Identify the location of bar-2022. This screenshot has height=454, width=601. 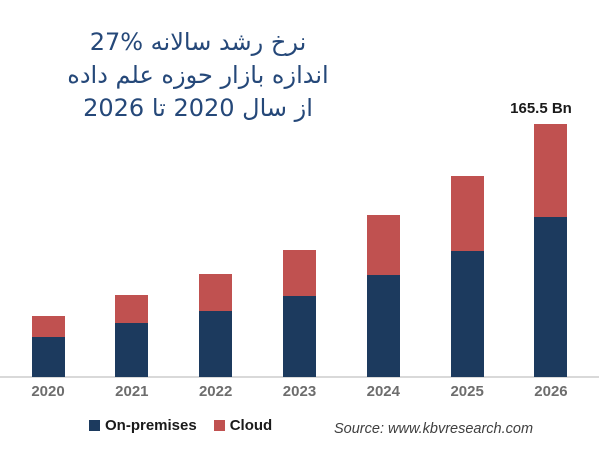
(216, 325).